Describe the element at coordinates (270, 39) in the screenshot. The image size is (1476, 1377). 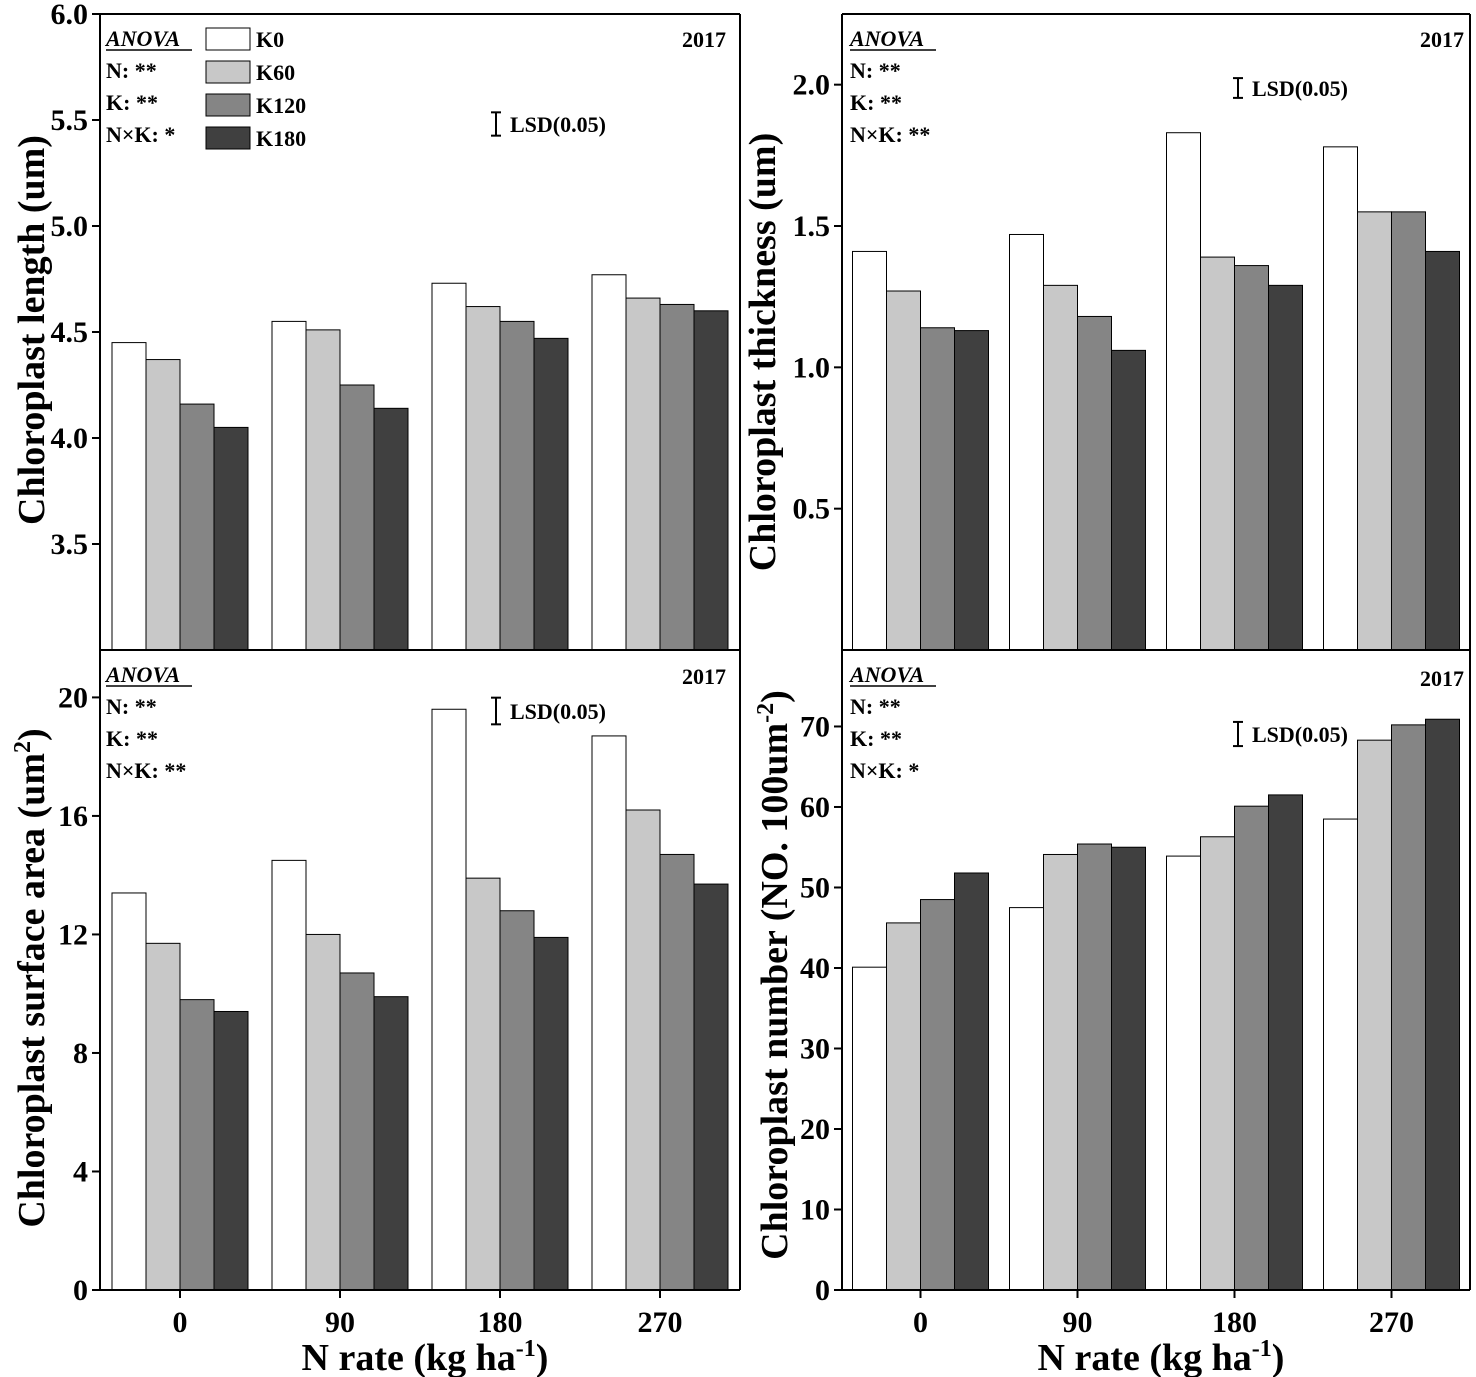
I see `legend-label-k0: K0` at that location.